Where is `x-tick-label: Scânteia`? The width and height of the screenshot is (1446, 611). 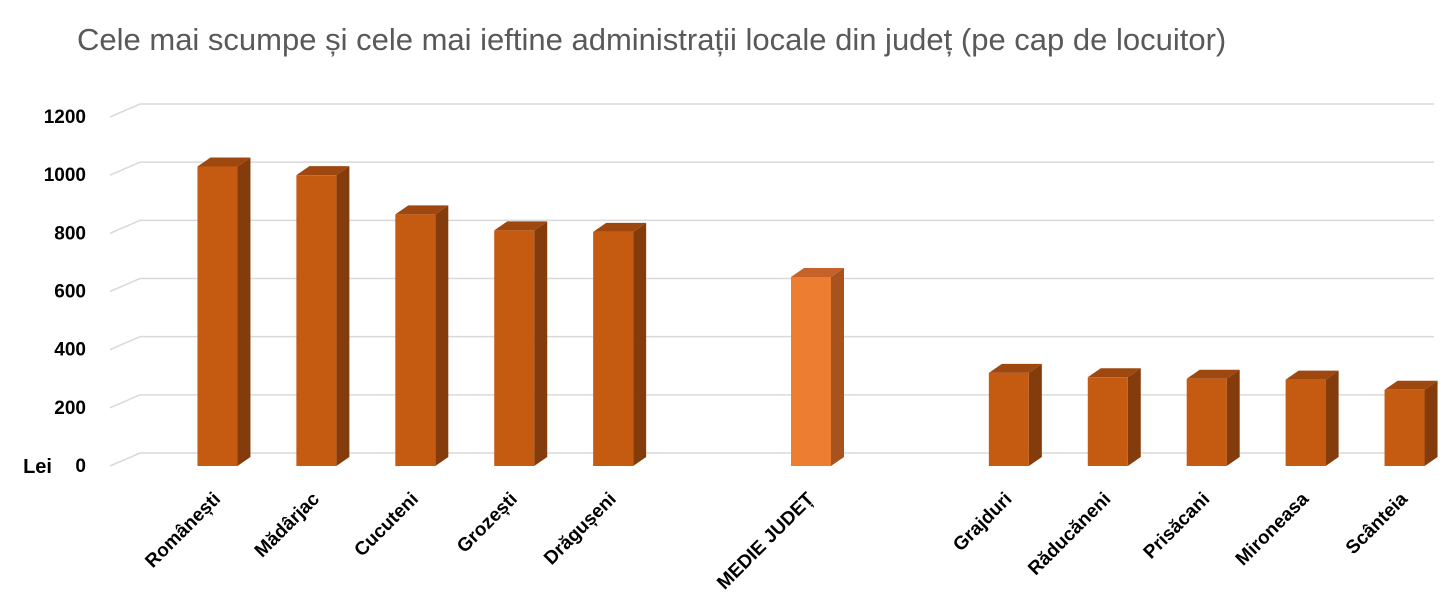 x-tick-label: Scânteia is located at coordinates (1377, 523).